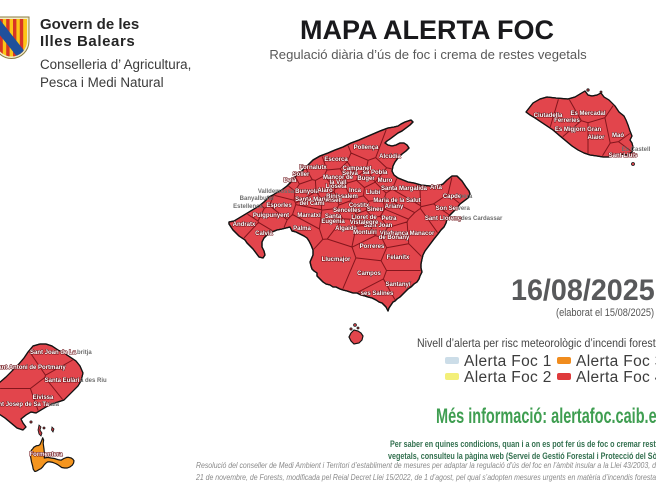 Image resolution: width=656 pixels, height=492 pixels. Describe the element at coordinates (302, 229) in the screenshot. I see `svg-text: Palma` at that location.